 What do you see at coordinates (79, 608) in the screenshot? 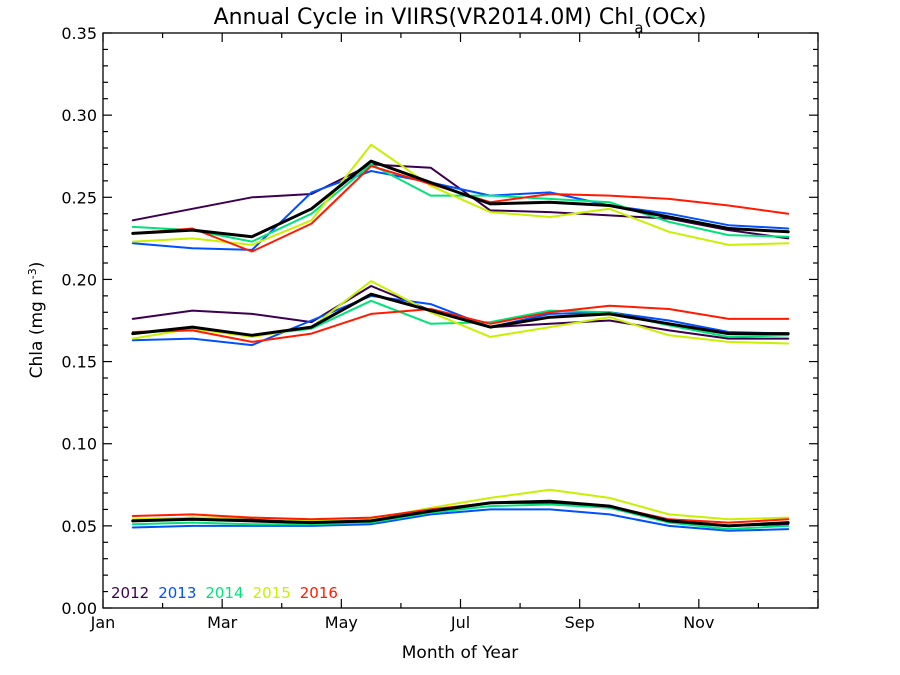
I see `y-tick-label: 0.00` at bounding box center [79, 608].